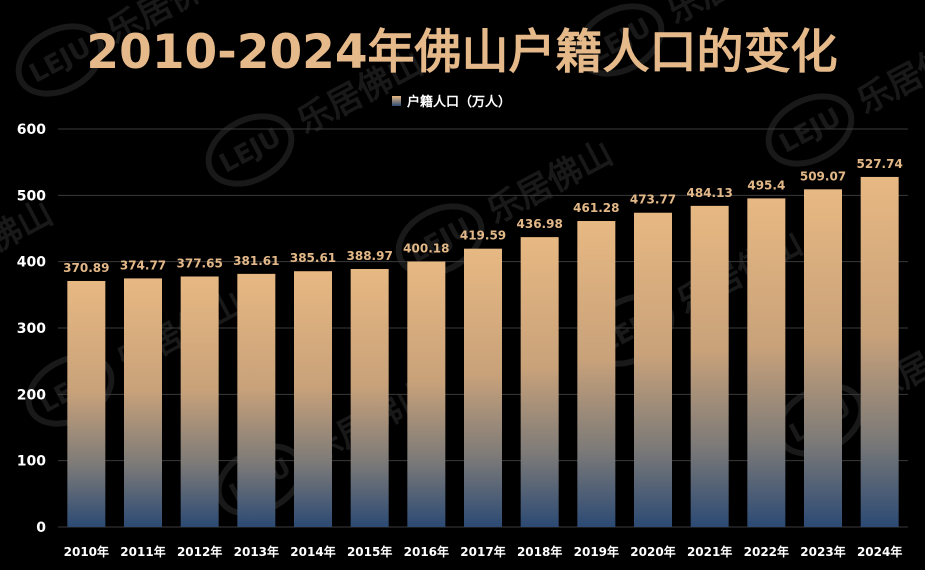  I want to click on data-label: 377.65, so click(200, 263).